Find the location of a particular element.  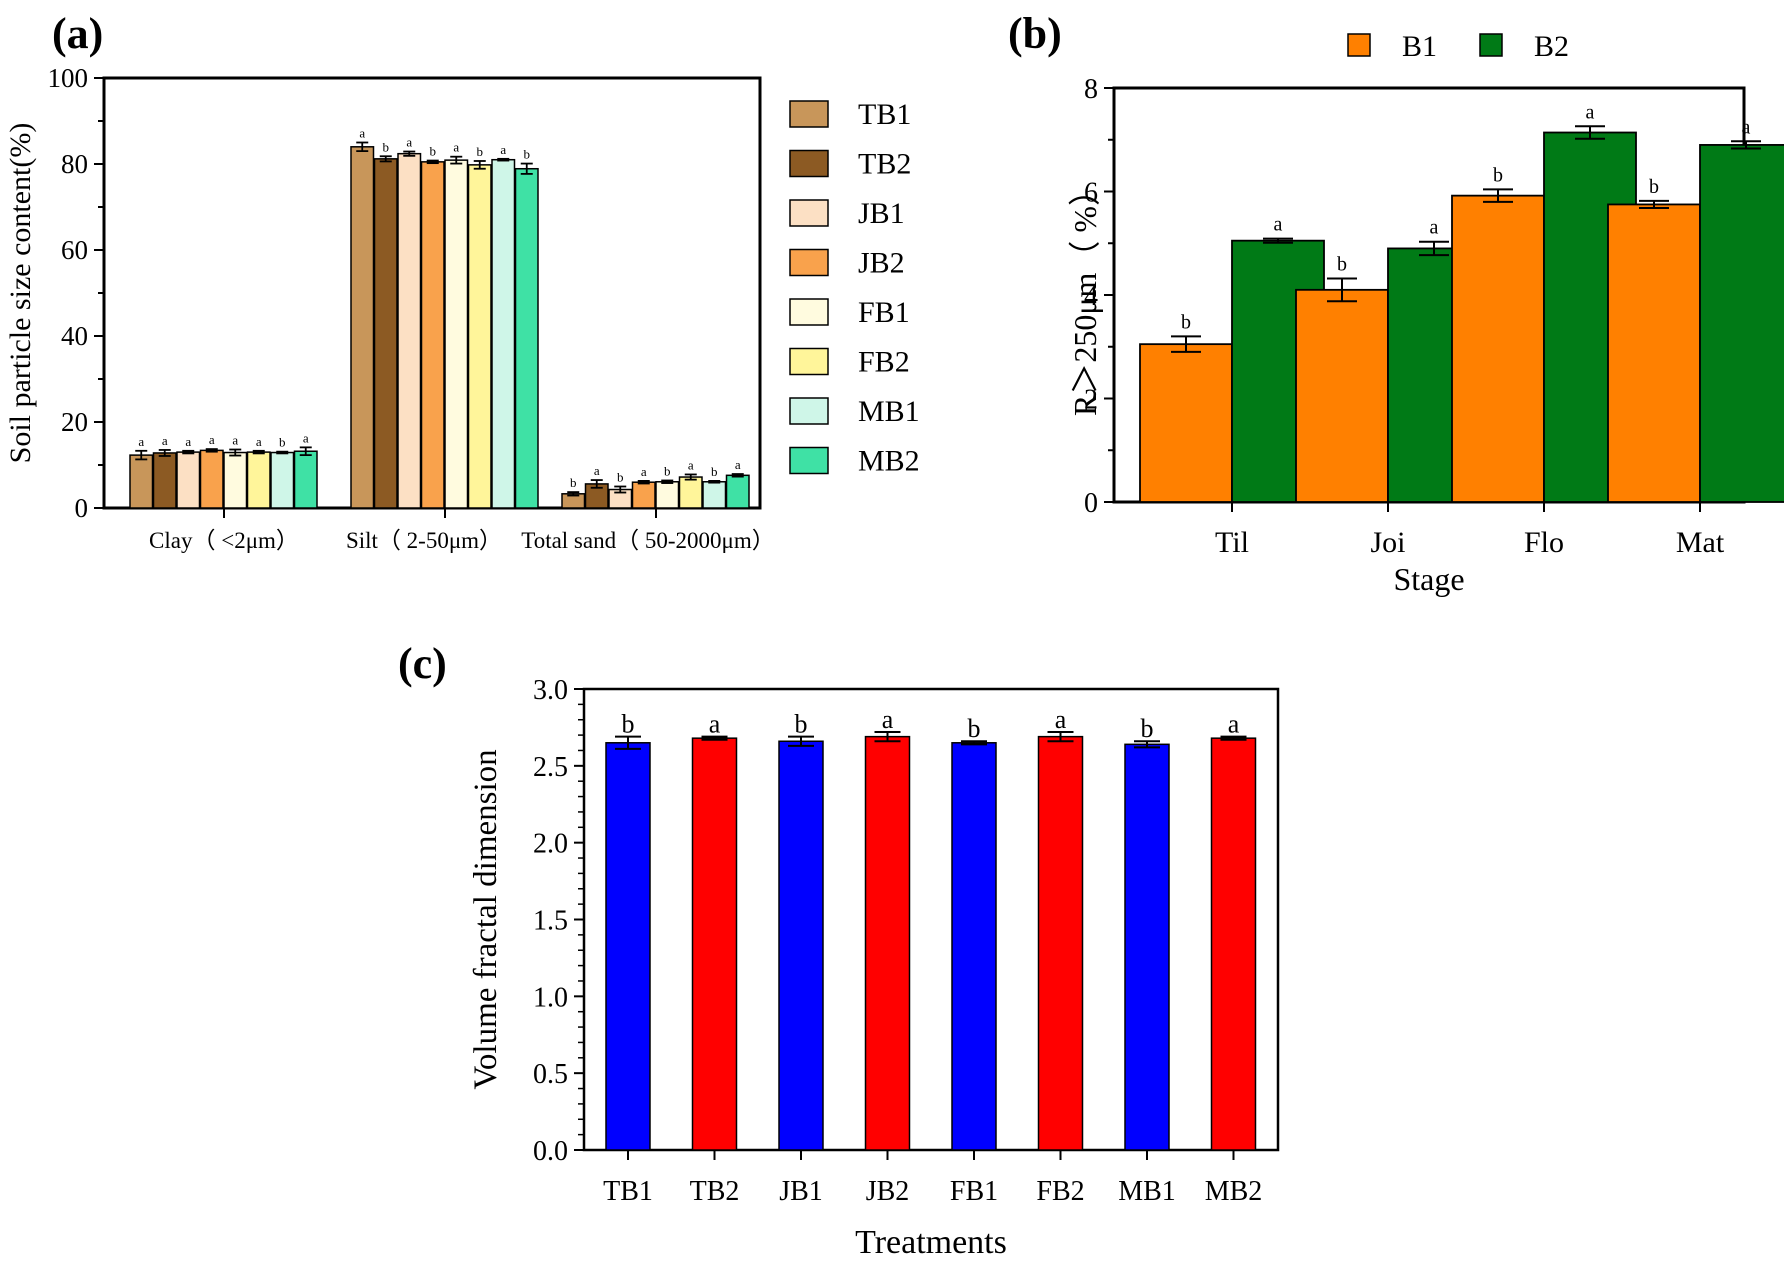

panel-b-xtick-label: Flo is located at coordinates (1544, 542).